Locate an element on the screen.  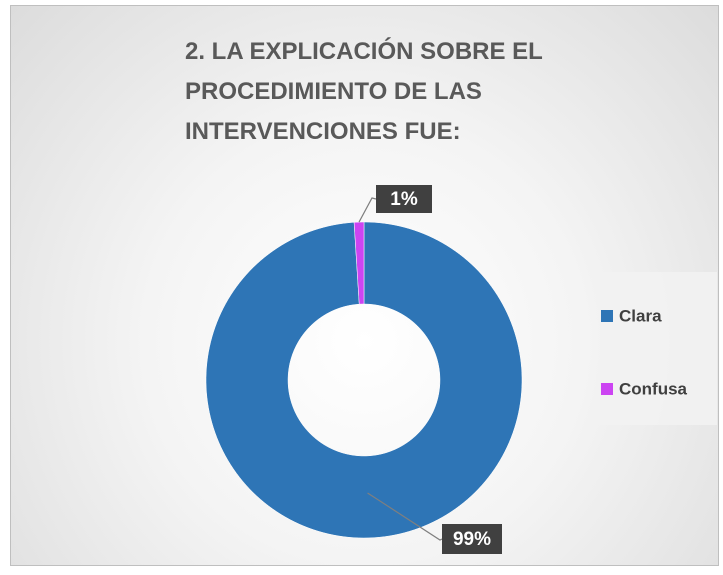
legend-label: Clara is located at coordinates (640, 315).